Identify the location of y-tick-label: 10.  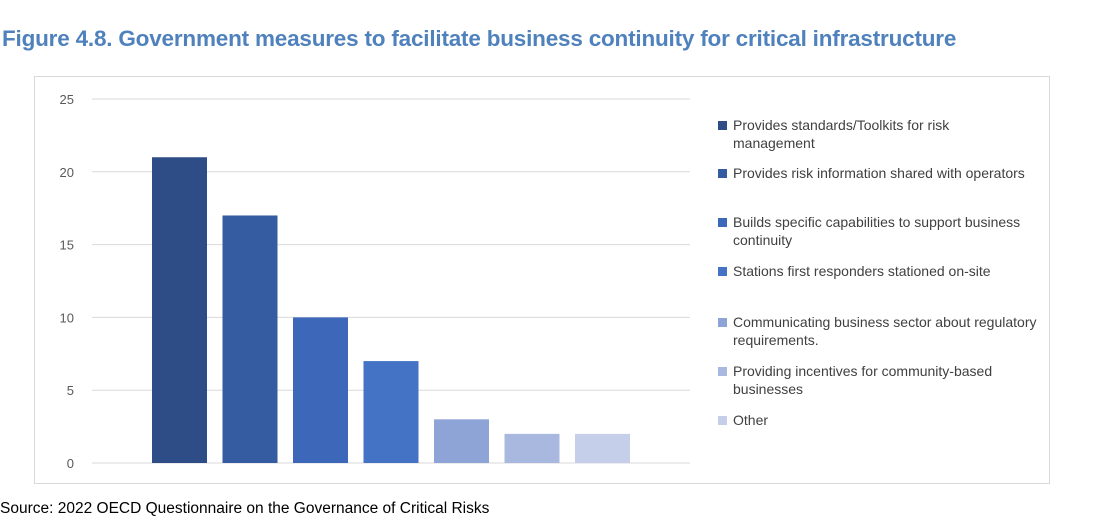
(67, 317).